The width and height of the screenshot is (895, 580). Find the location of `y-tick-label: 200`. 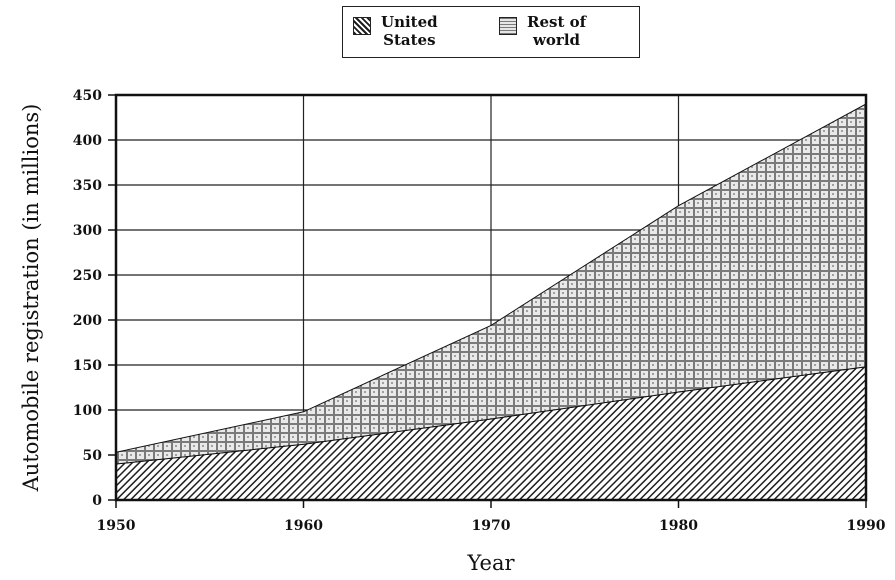

y-tick-label: 200 is located at coordinates (87, 321).